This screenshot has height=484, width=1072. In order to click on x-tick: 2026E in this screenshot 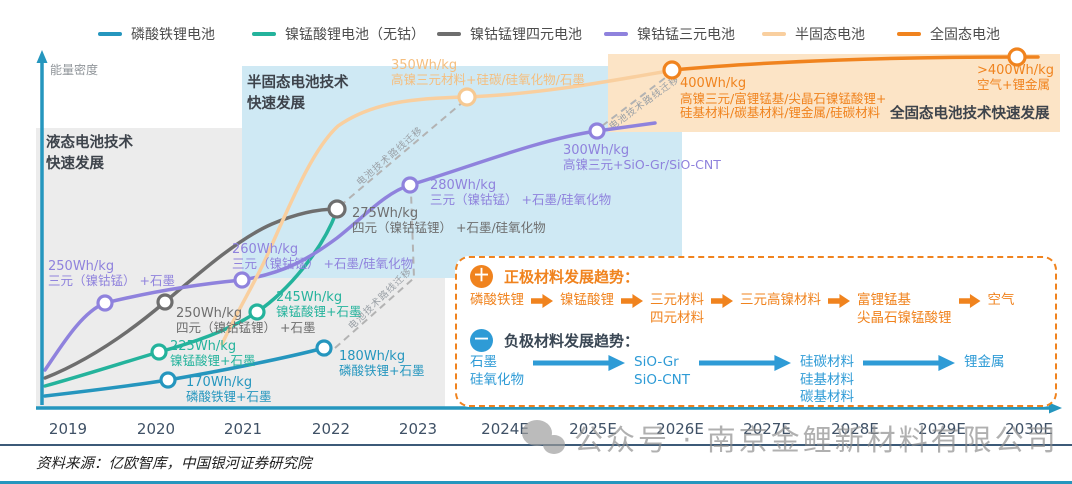, I will do `click(680, 429)`.